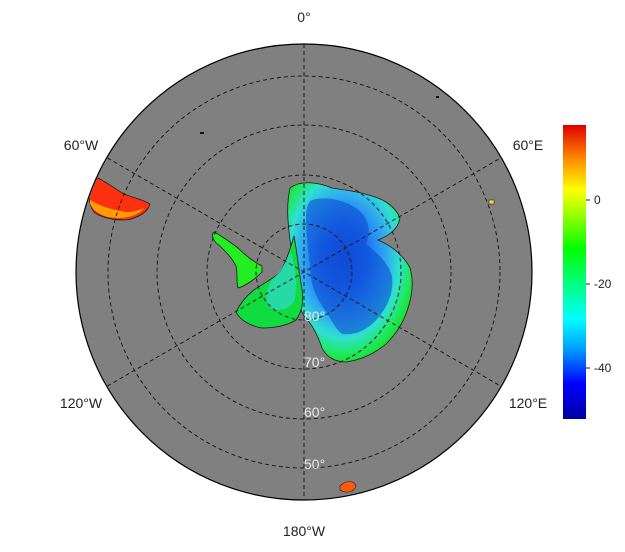 The image size is (625, 552). Describe the element at coordinates (314, 362) in the screenshot. I see `lat-label-70: 70°` at that location.